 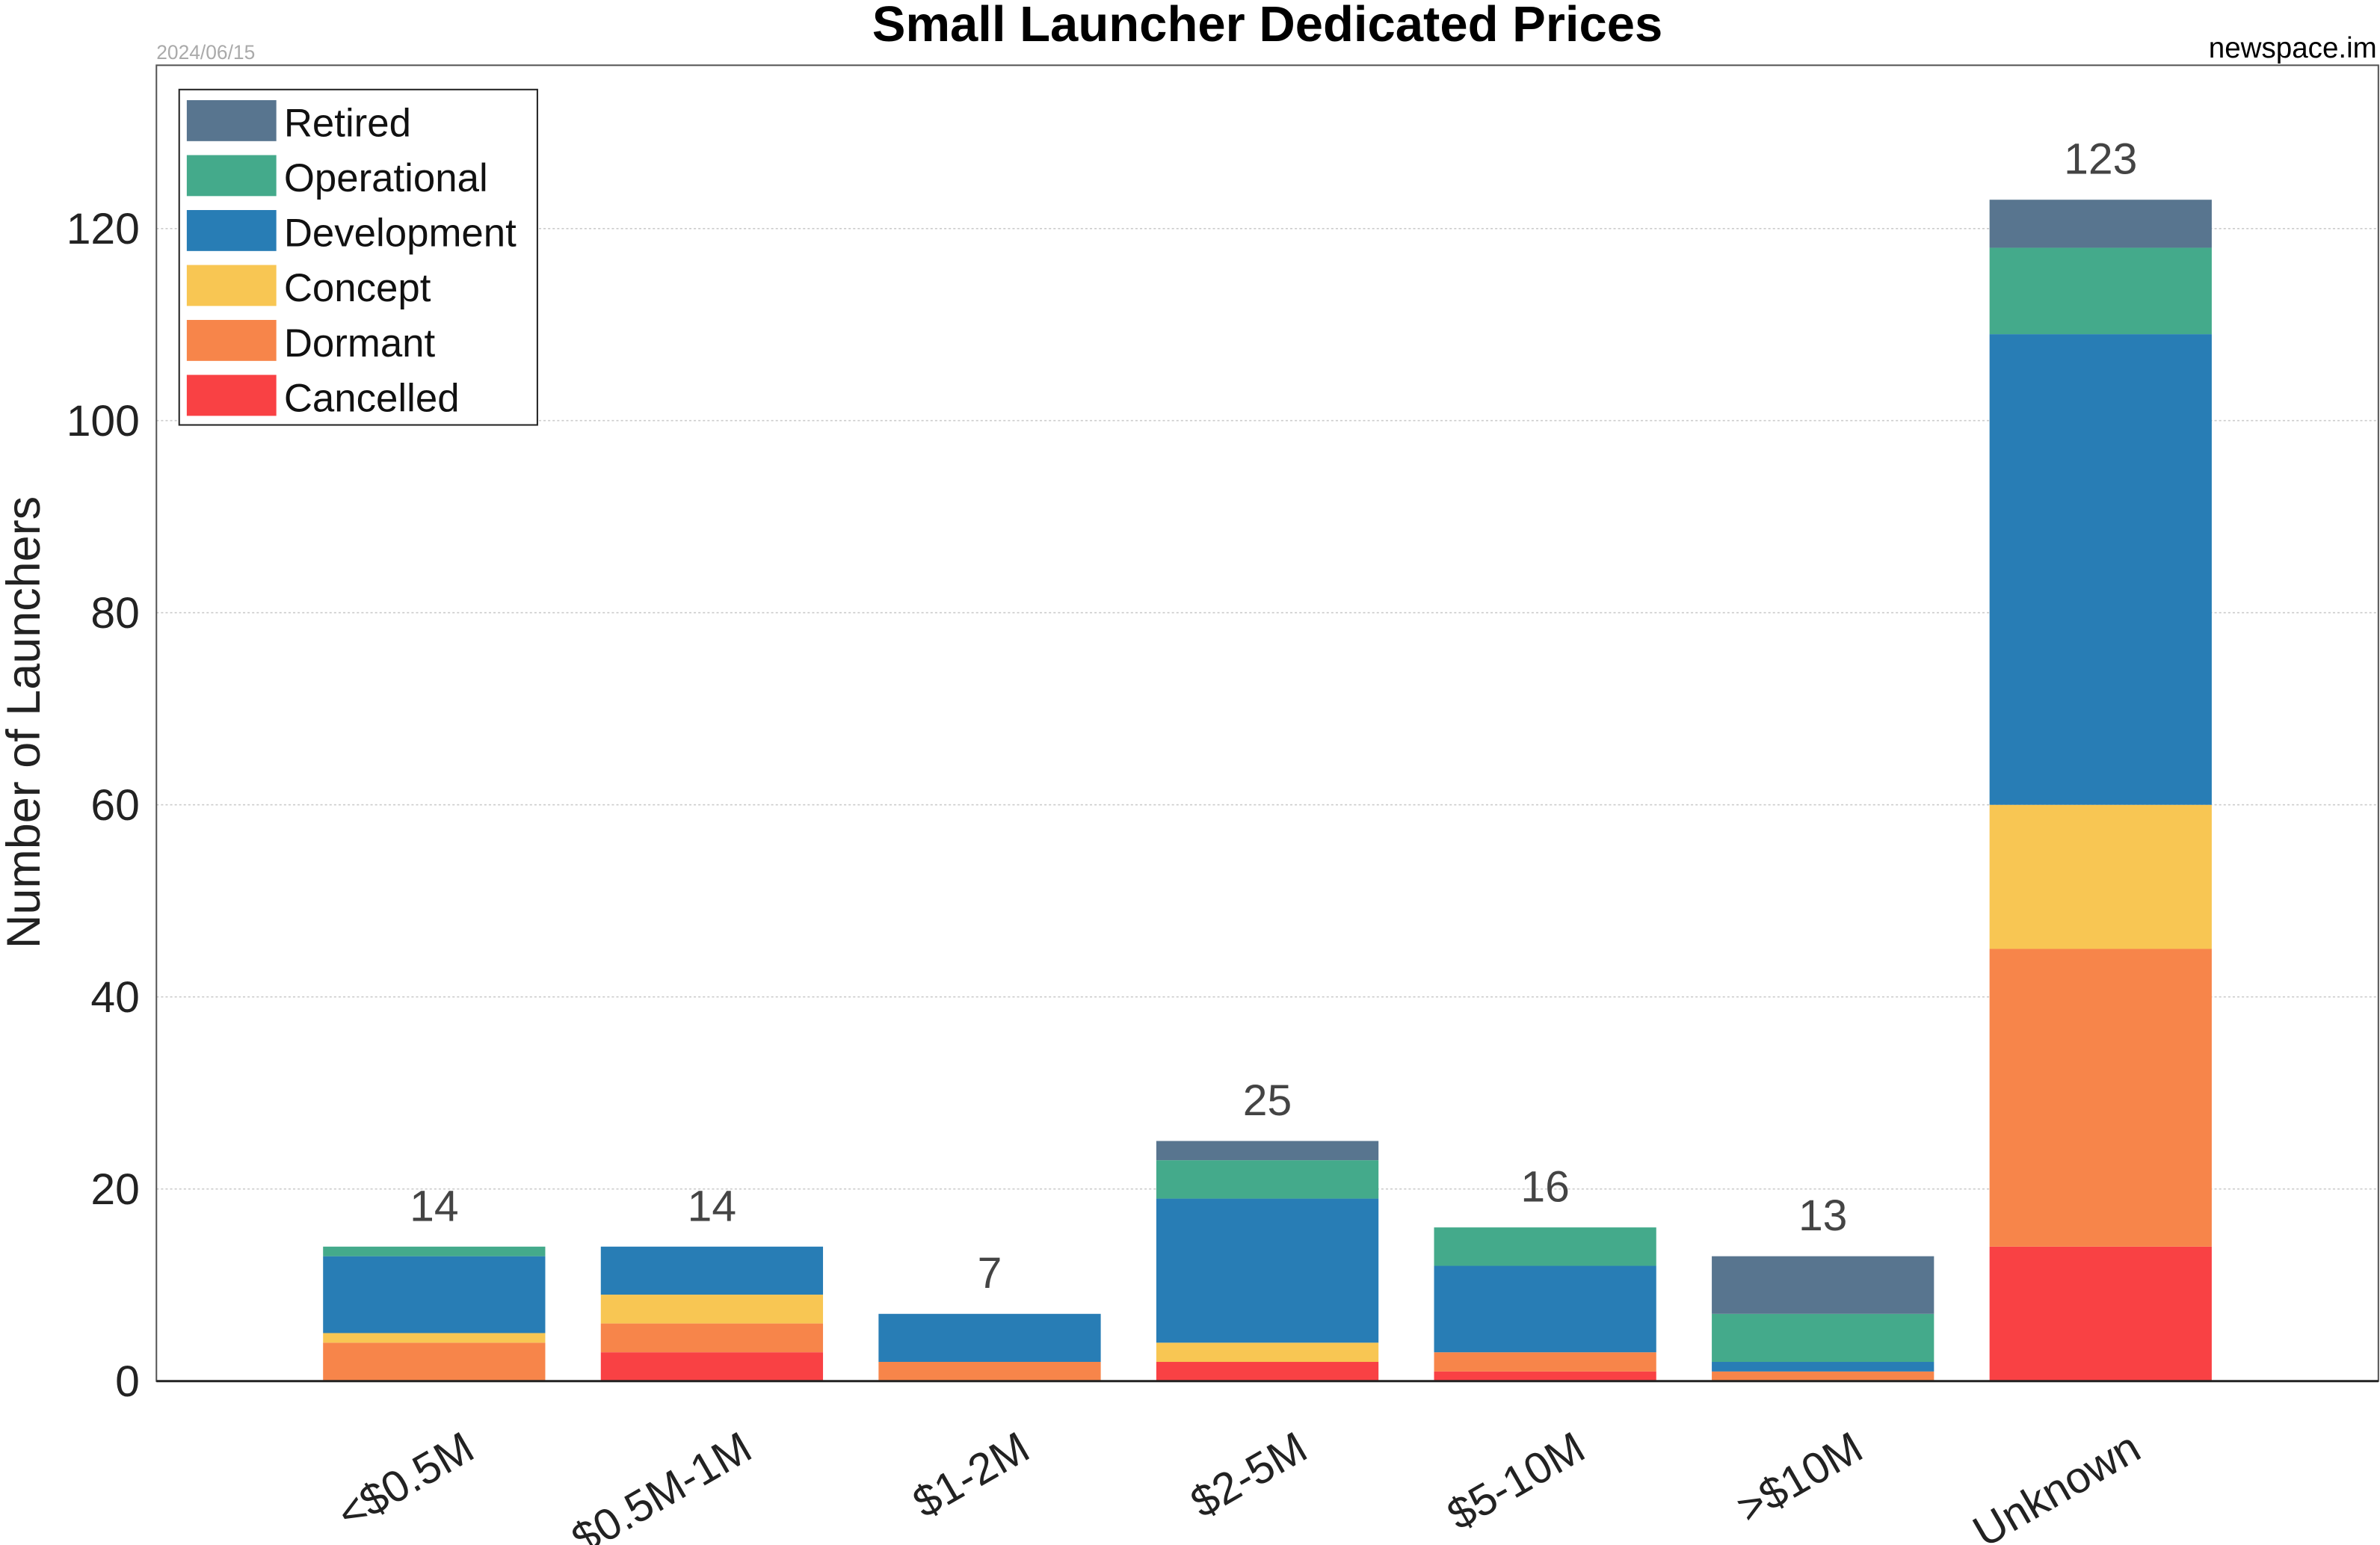 What do you see at coordinates (661, 1484) in the screenshot?
I see `x-tick-label: $0.5M-1M` at bounding box center [661, 1484].